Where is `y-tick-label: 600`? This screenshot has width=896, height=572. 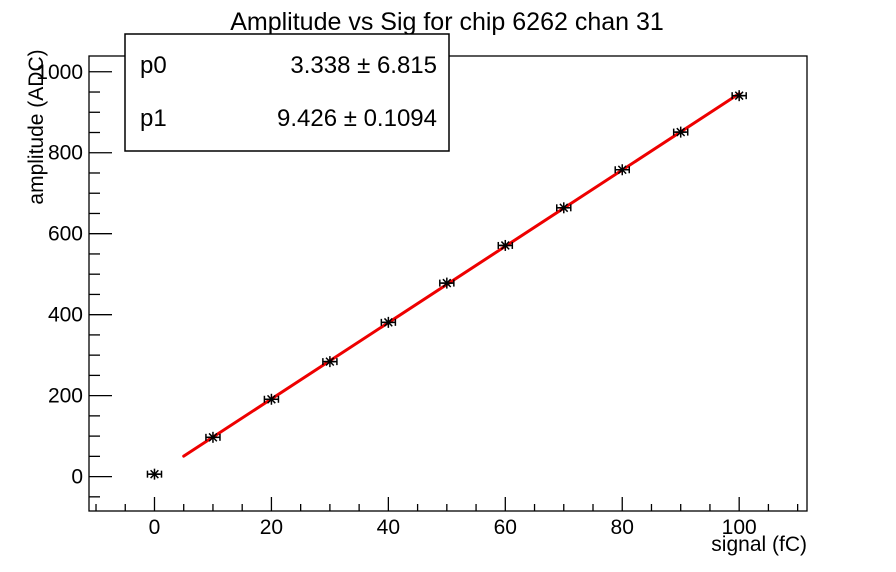 y-tick-label: 600 is located at coordinates (65, 234).